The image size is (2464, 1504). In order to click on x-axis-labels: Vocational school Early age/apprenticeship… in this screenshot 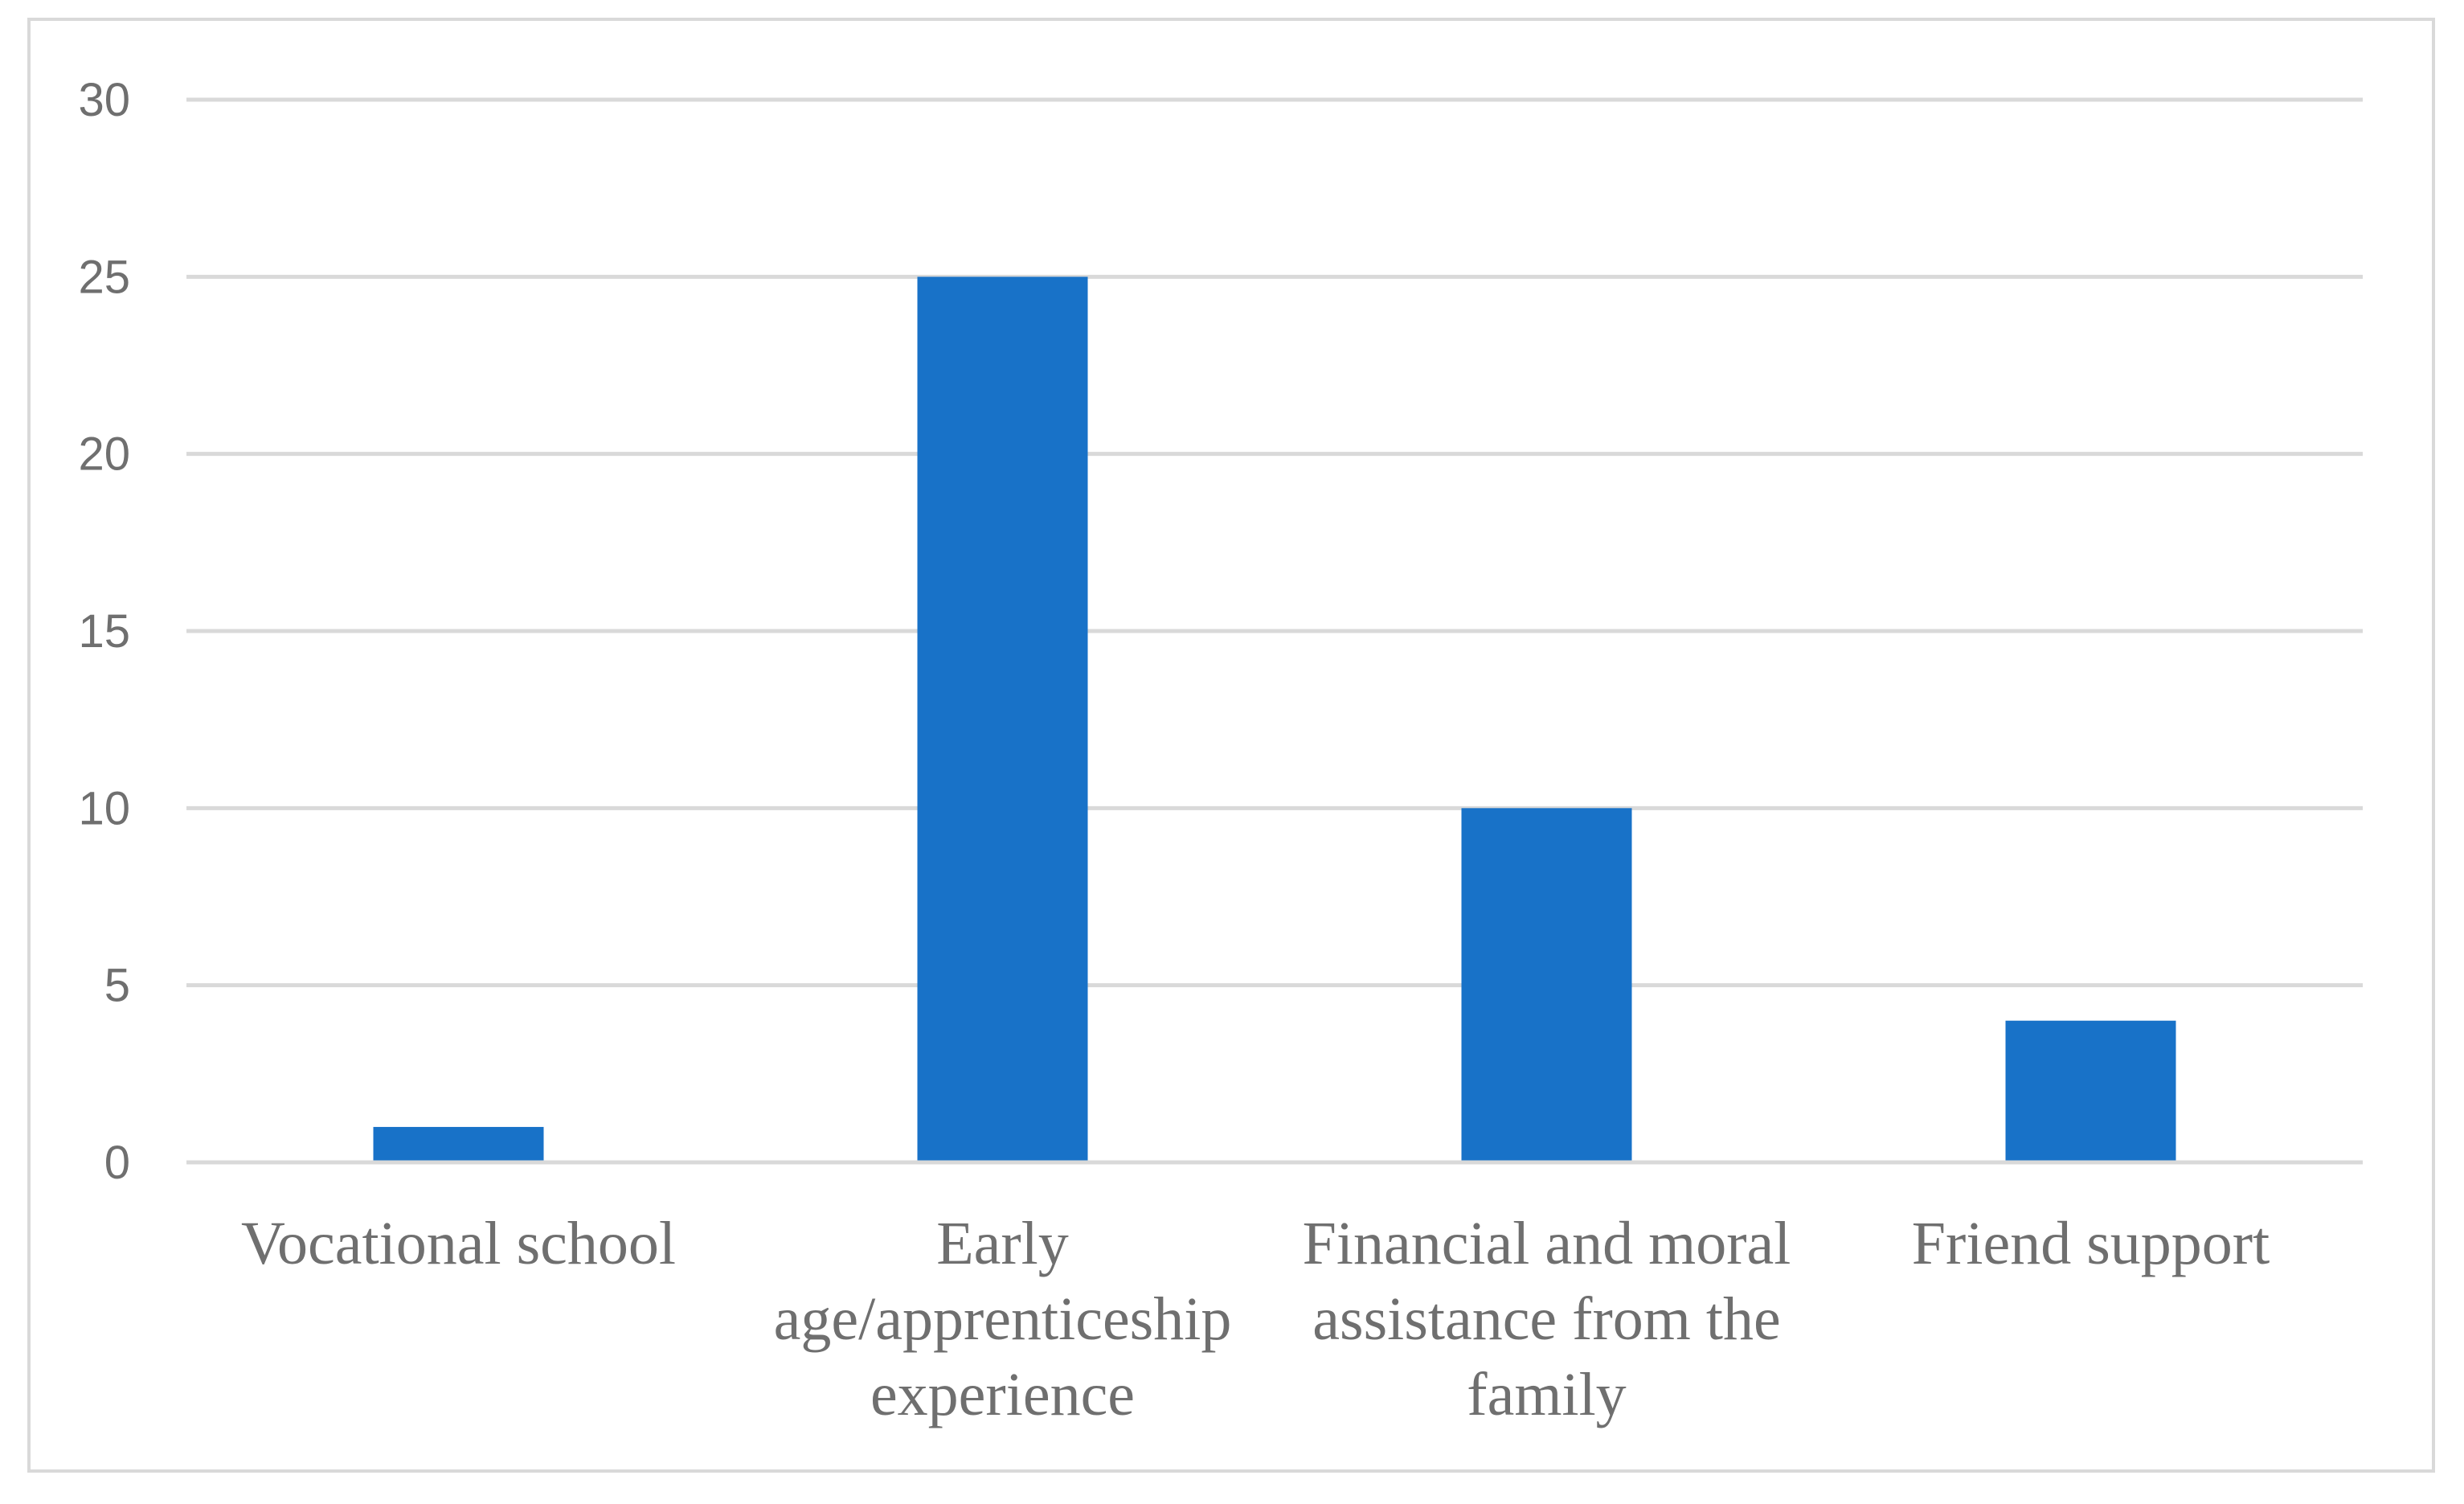, I will do `click(1255, 1319)`.